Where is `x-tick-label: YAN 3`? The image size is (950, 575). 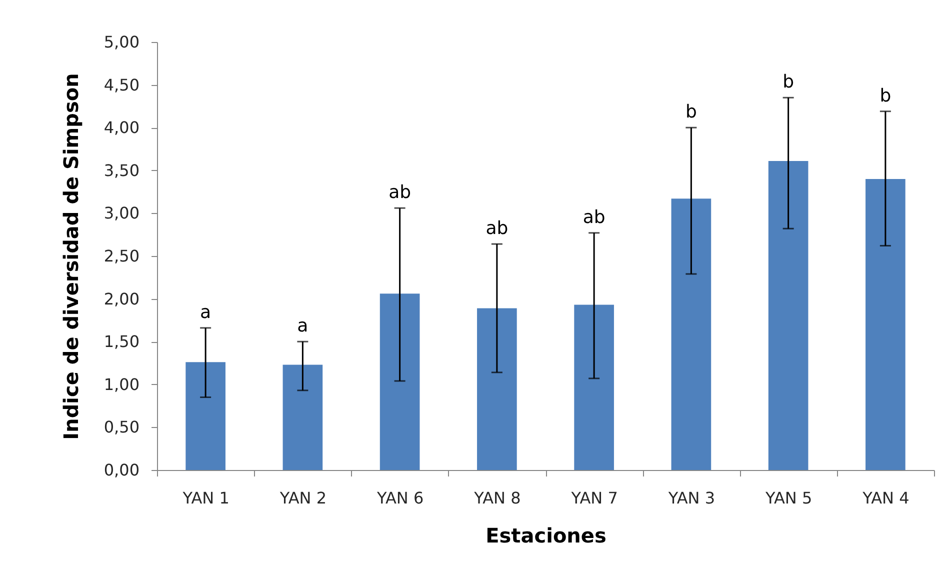
x-tick-label: YAN 3 is located at coordinates (691, 498).